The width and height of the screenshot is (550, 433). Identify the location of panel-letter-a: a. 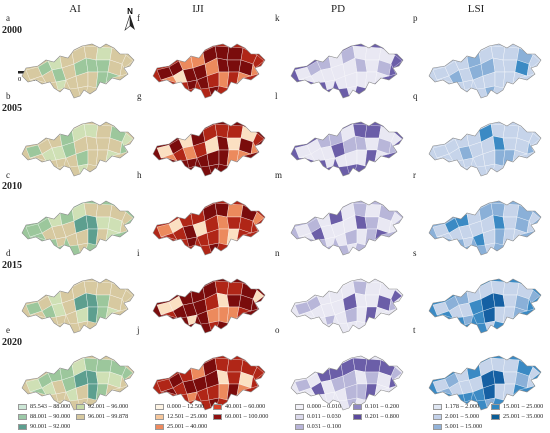
(8, 18).